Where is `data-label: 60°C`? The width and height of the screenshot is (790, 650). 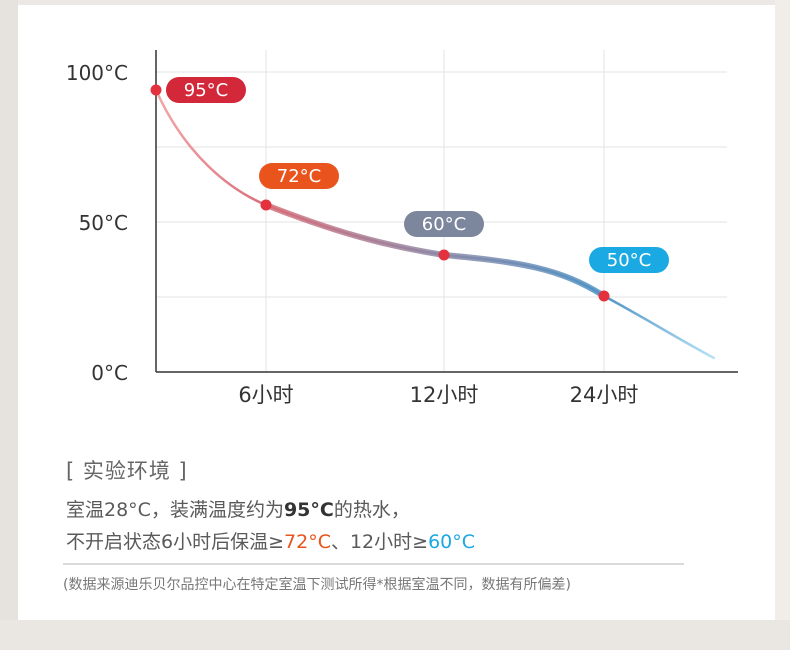
data-label: 60°C is located at coordinates (444, 224).